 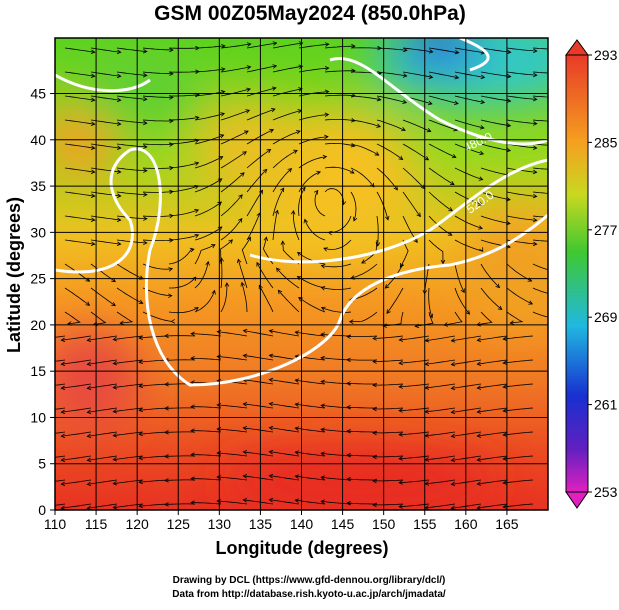 I want to click on colorbar: 253 261 269 277 285 293, so click(x=592, y=274).